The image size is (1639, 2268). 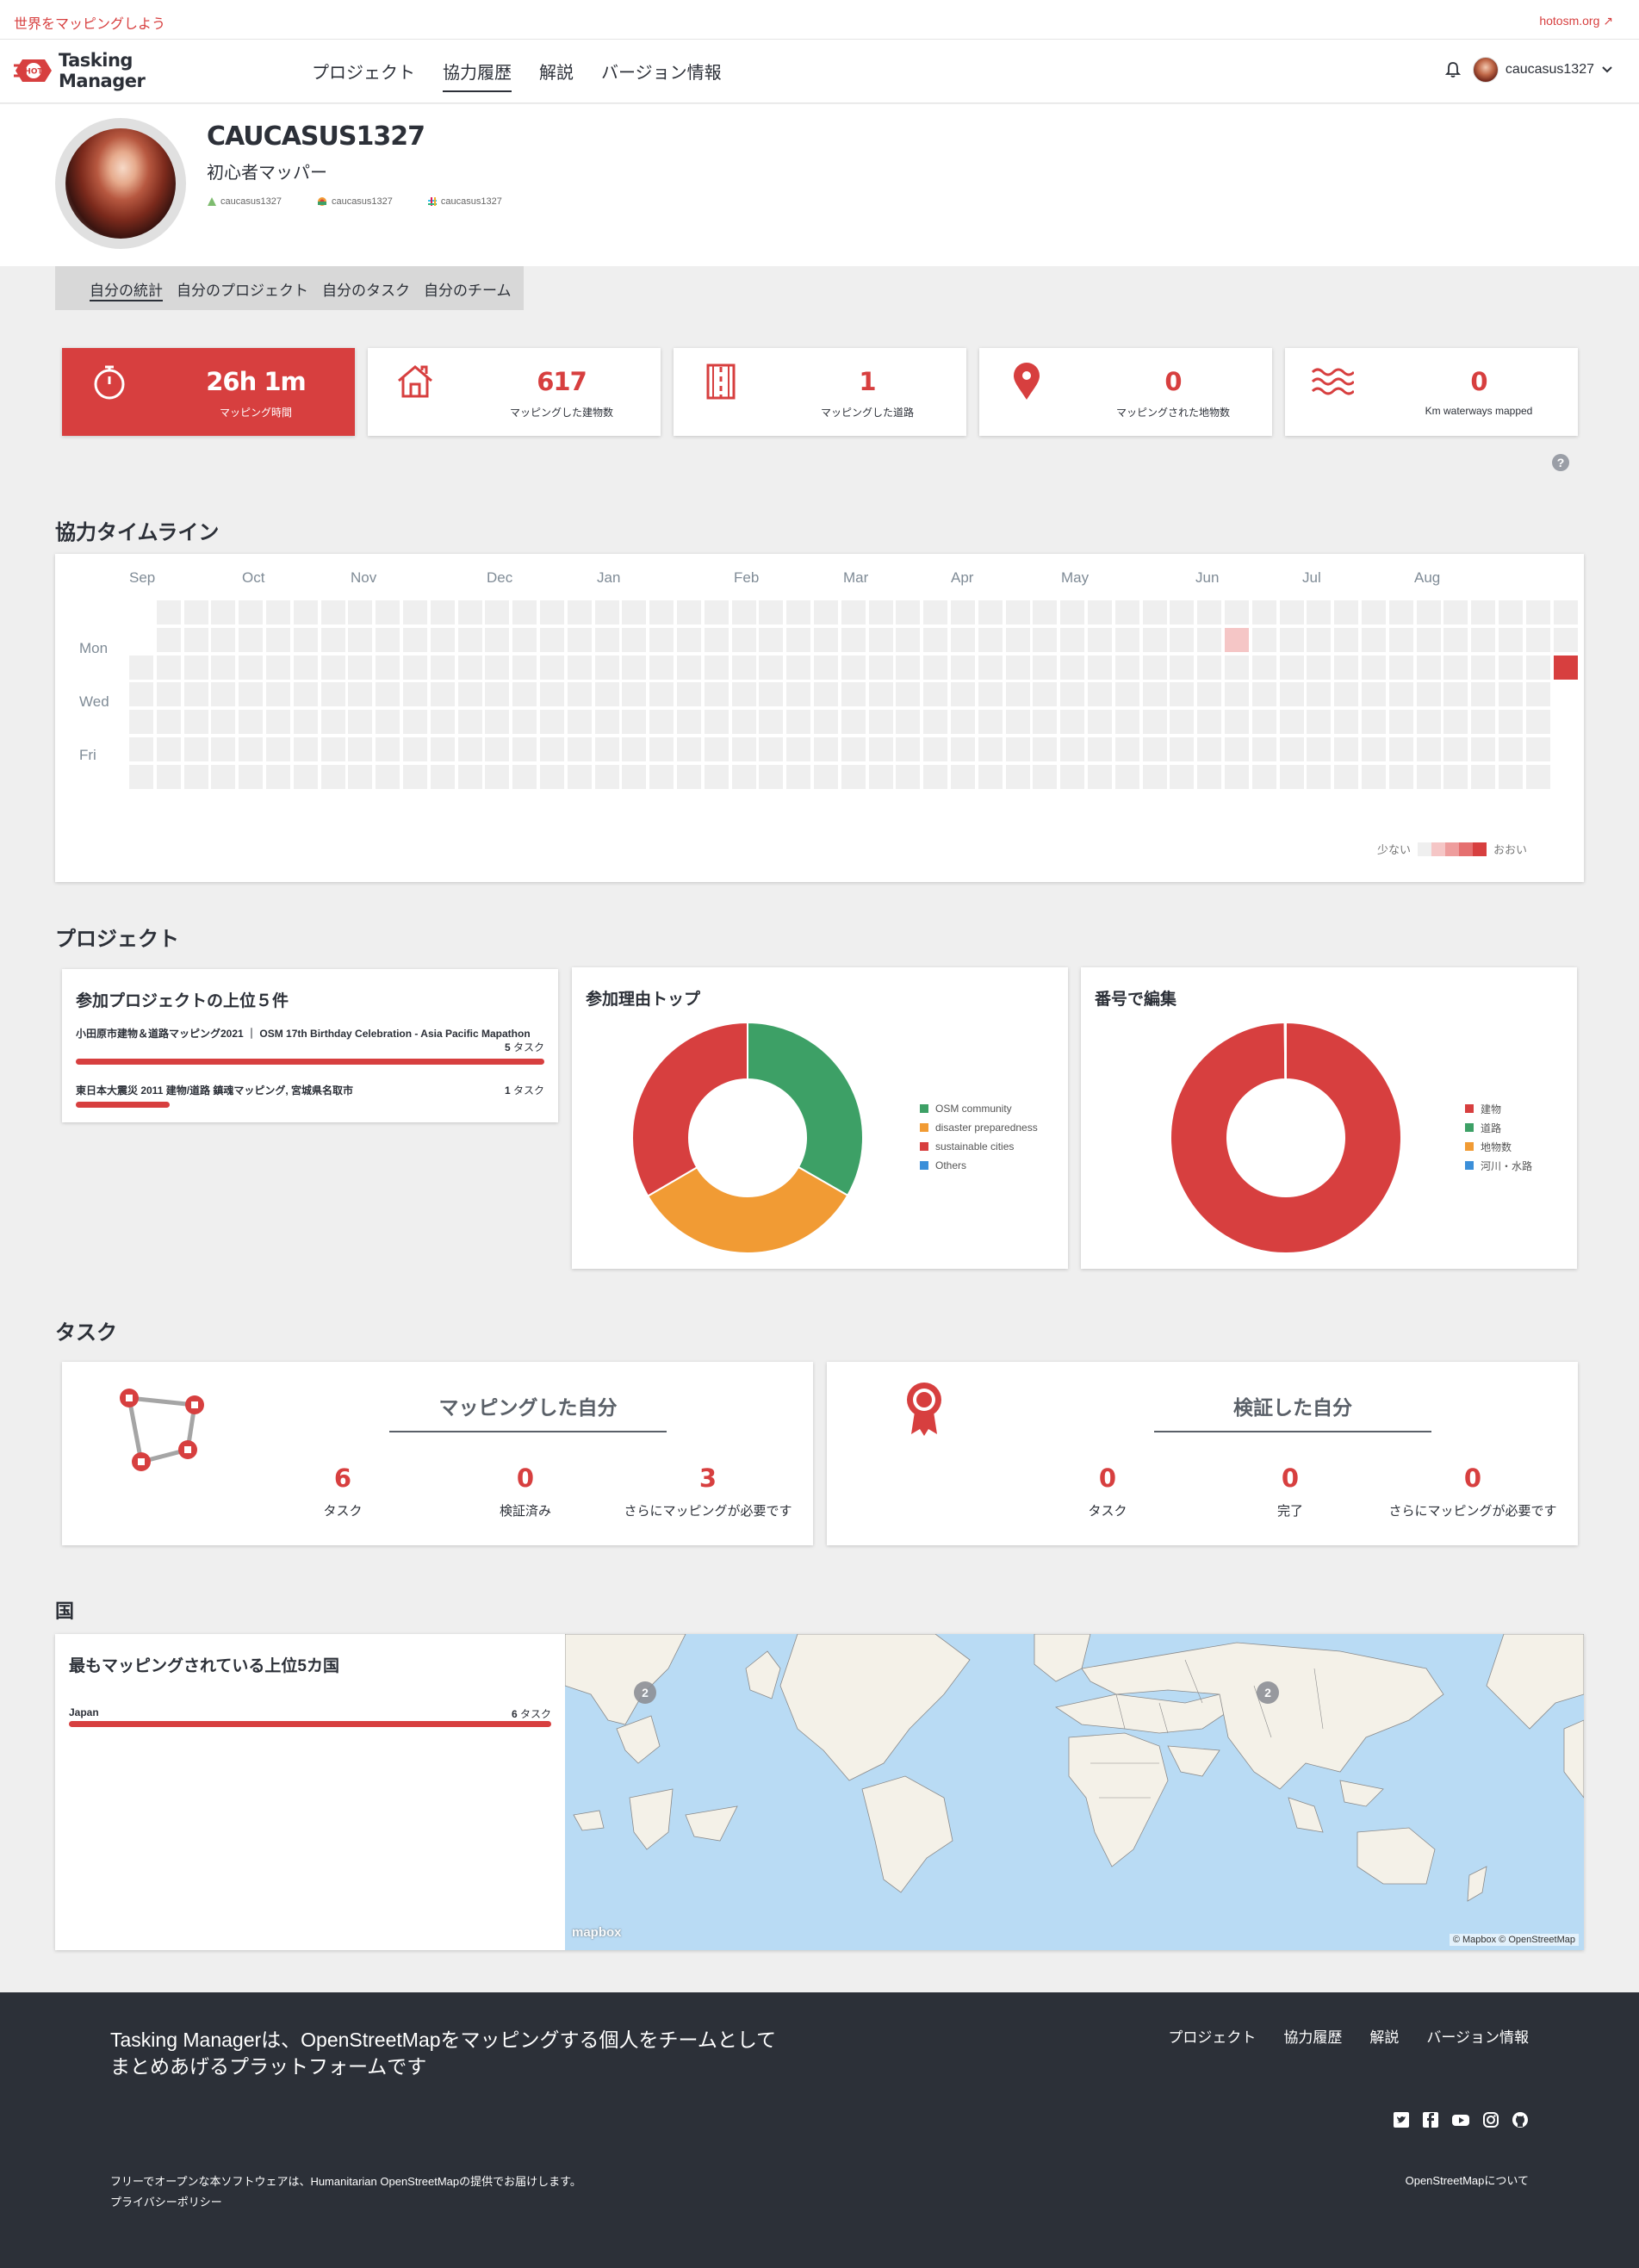 I want to click on mapbox-logo: mapbox, so click(x=597, y=1932).